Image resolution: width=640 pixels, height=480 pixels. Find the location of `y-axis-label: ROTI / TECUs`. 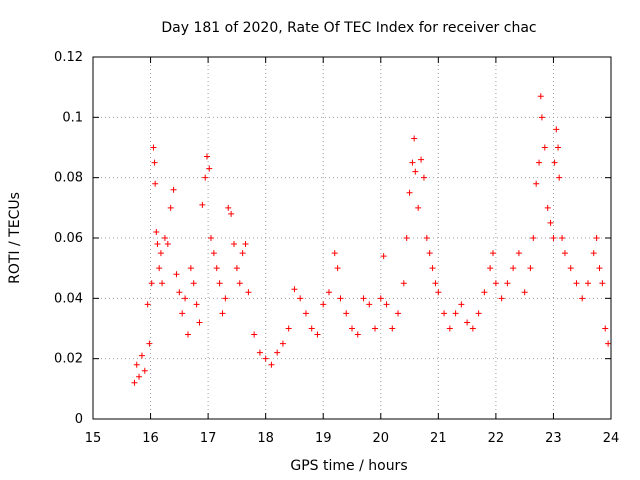

y-axis-label: ROTI / TECUs is located at coordinates (15, 238).